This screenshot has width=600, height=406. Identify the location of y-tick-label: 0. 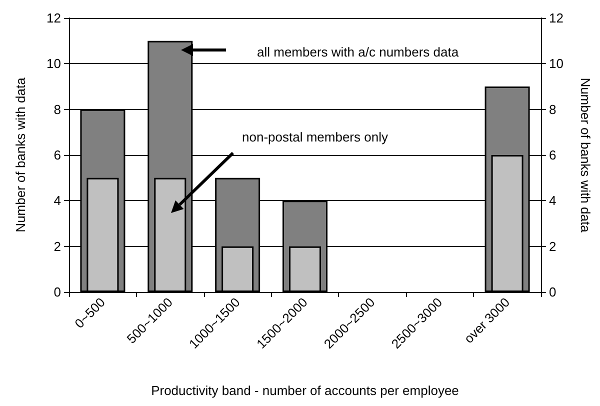
(57, 292).